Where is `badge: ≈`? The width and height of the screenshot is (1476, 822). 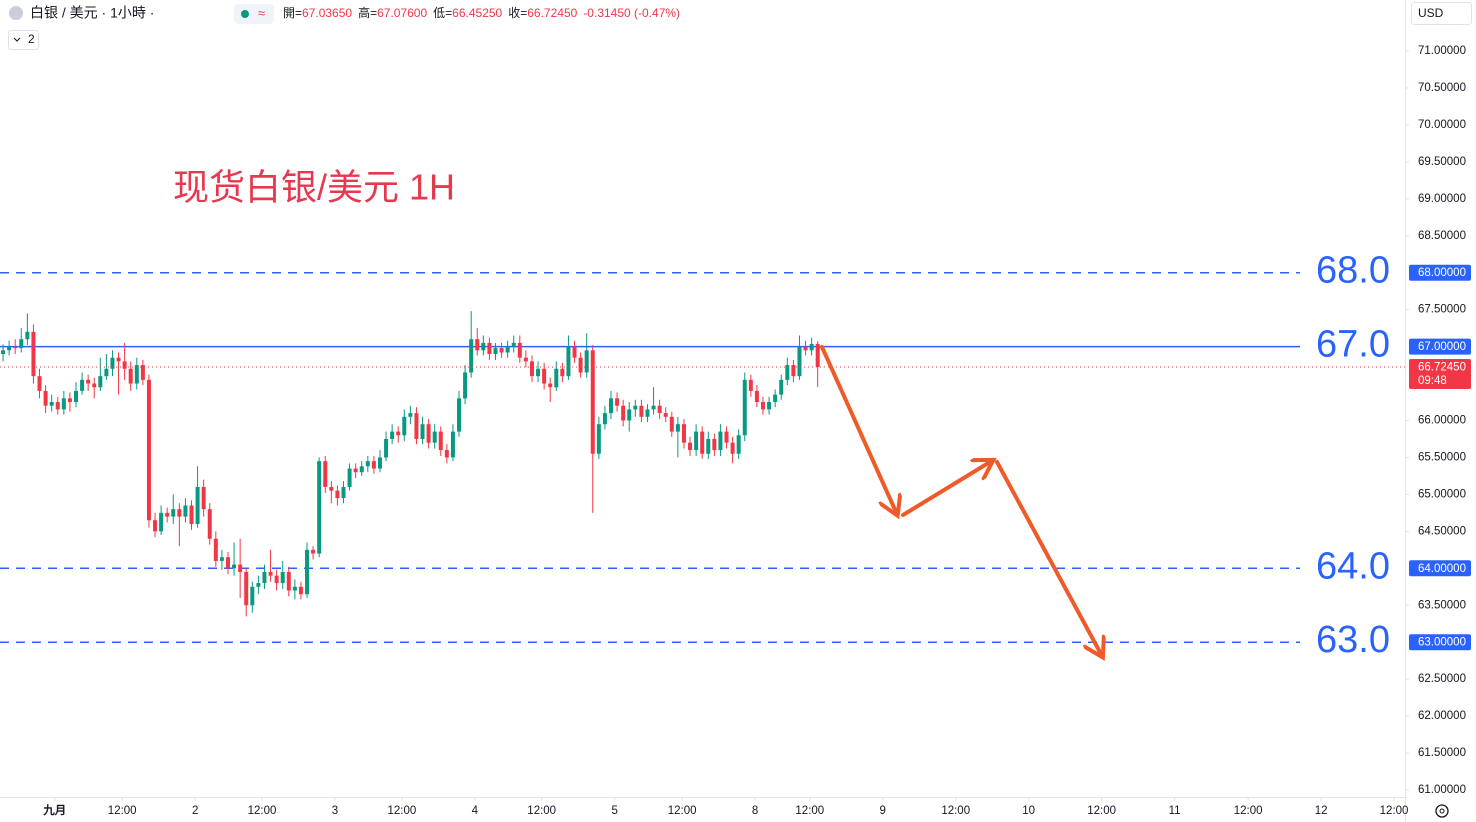
badge: ≈ is located at coordinates (261, 12).